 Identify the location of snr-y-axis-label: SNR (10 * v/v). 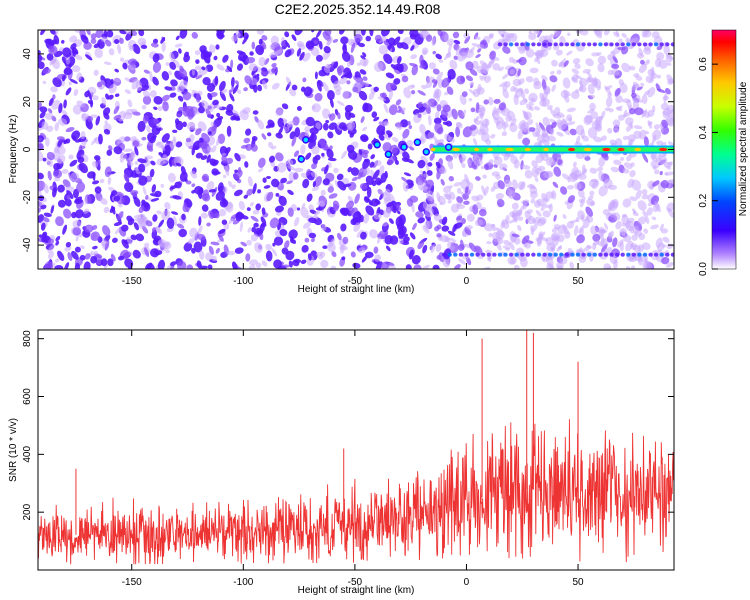
(13, 450).